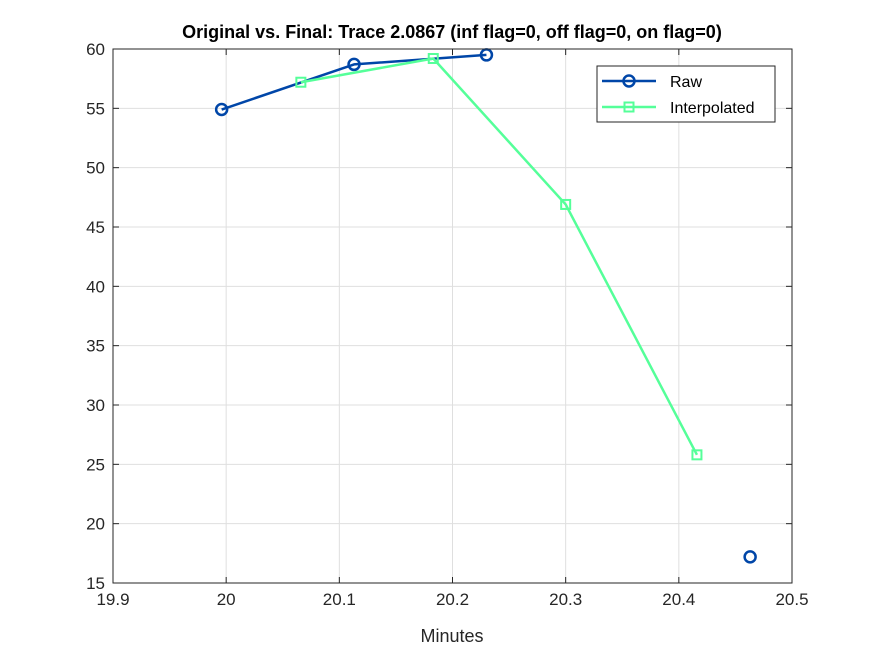  What do you see at coordinates (678, 599) in the screenshot?
I see `x-tick-label: 20.4` at bounding box center [678, 599].